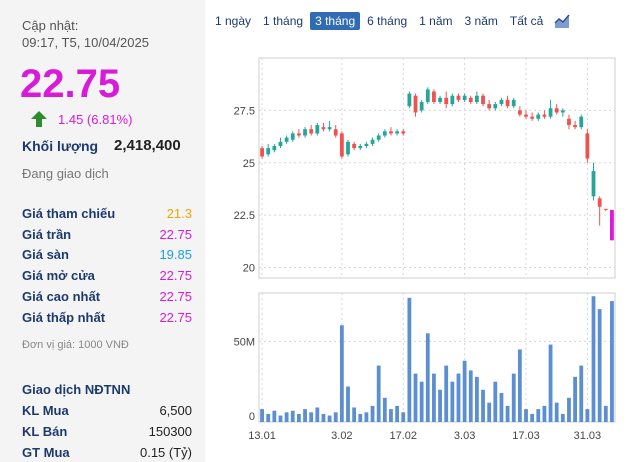 The image size is (640, 462). Describe the element at coordinates (562, 21) in the screenshot. I see `chart-area-icon` at that location.